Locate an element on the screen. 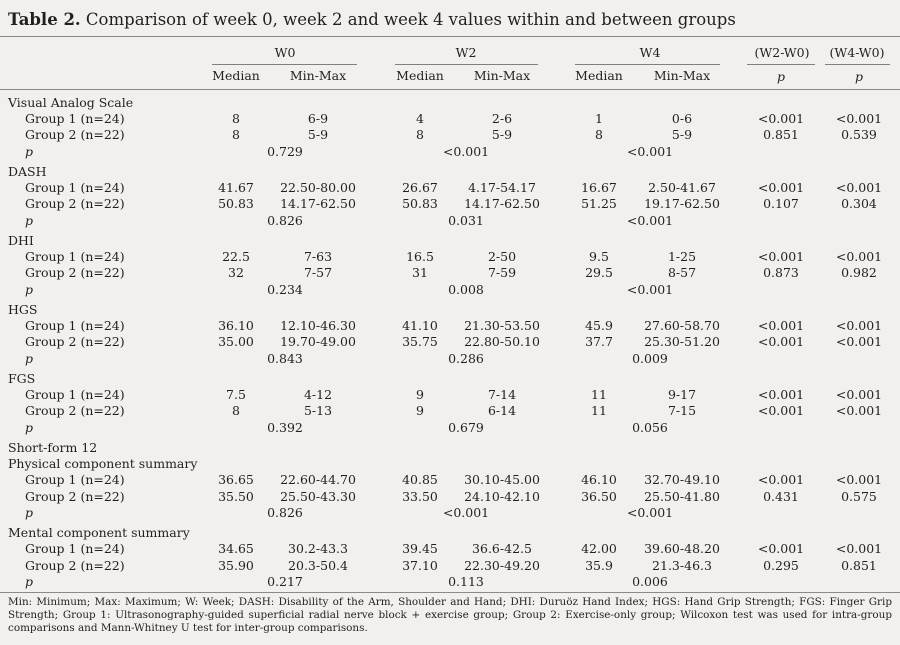  table-cell: 40.85 is located at coordinates (420, 480).